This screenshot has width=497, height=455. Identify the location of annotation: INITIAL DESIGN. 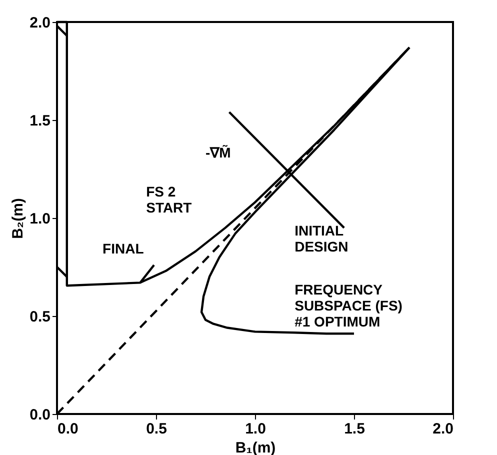
(321, 238).